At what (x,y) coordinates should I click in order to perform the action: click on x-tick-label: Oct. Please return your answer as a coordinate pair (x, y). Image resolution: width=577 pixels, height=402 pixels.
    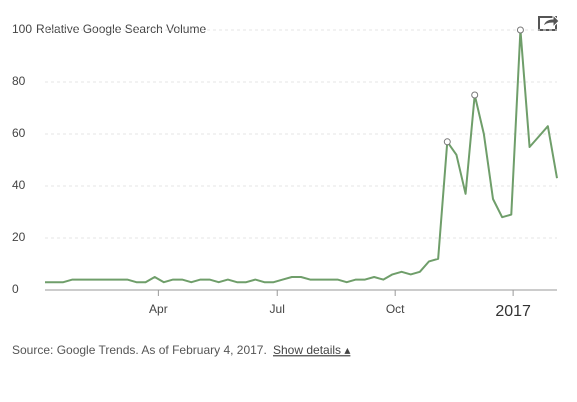
    Looking at the image, I should click on (395, 309).